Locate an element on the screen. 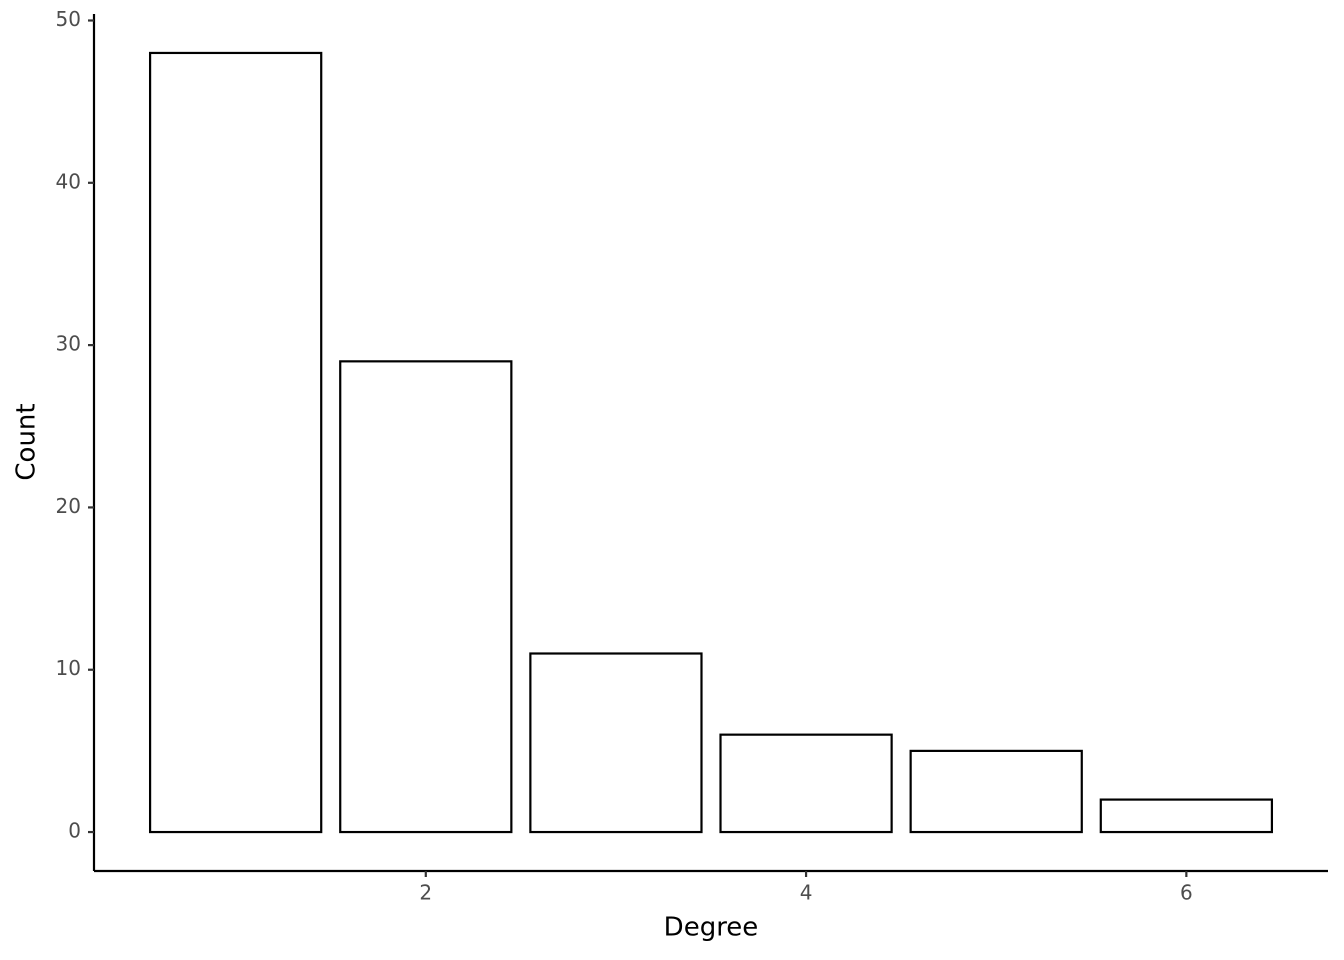  x-axis-title: Degree is located at coordinates (711, 928).